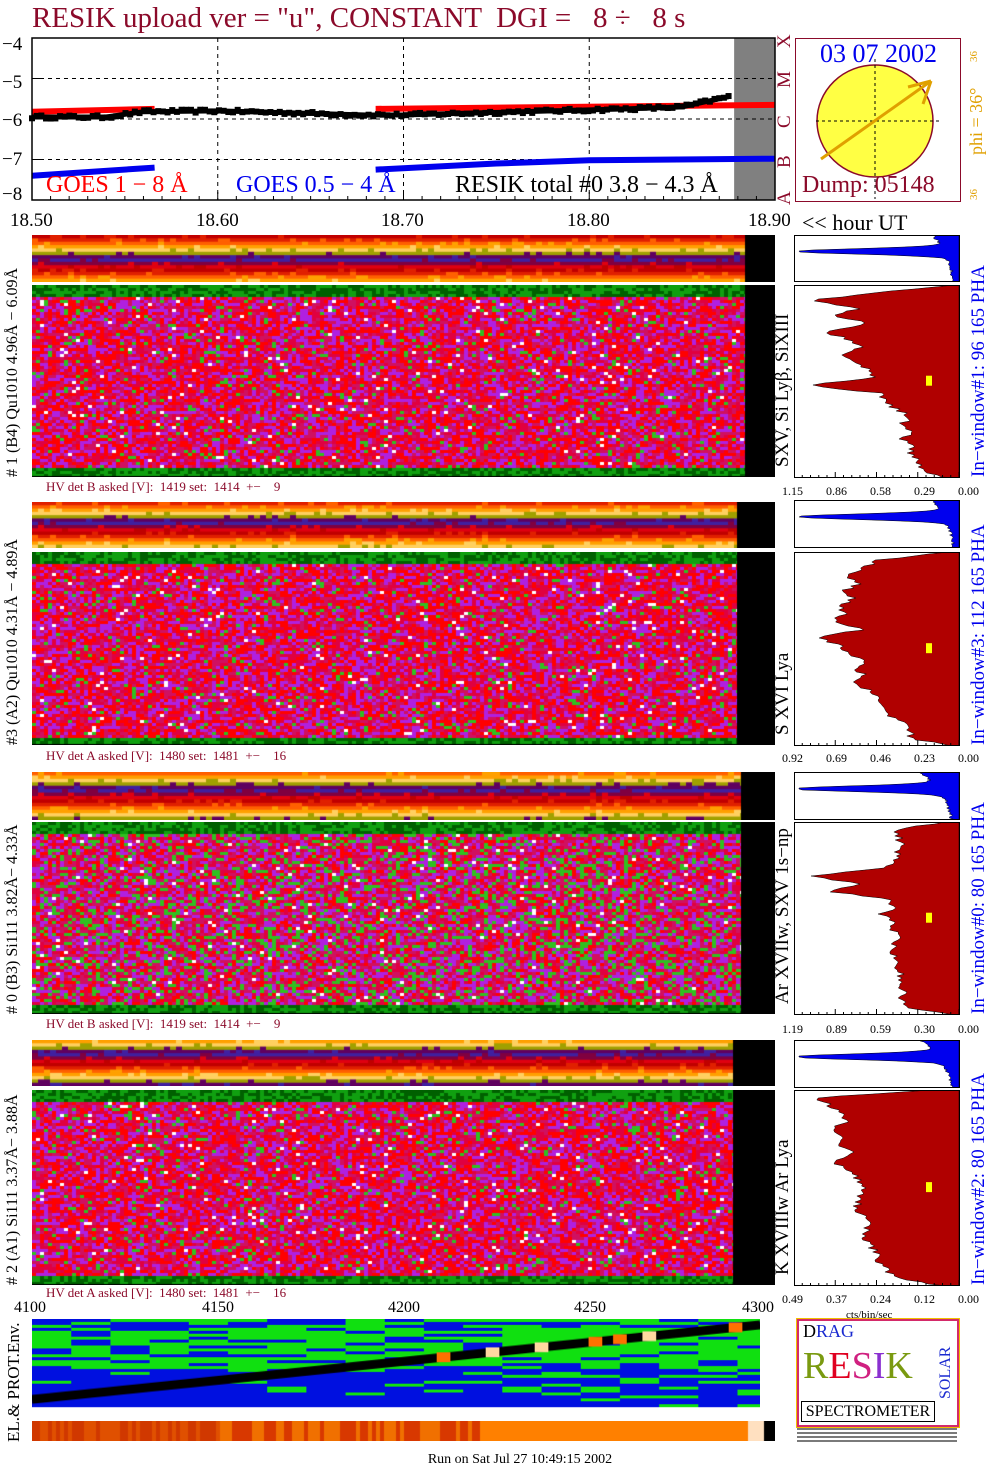 The width and height of the screenshot is (1004, 1476). What do you see at coordinates (836, 1299) in the screenshot?
I see `hist-tick-label: 0.37` at bounding box center [836, 1299].